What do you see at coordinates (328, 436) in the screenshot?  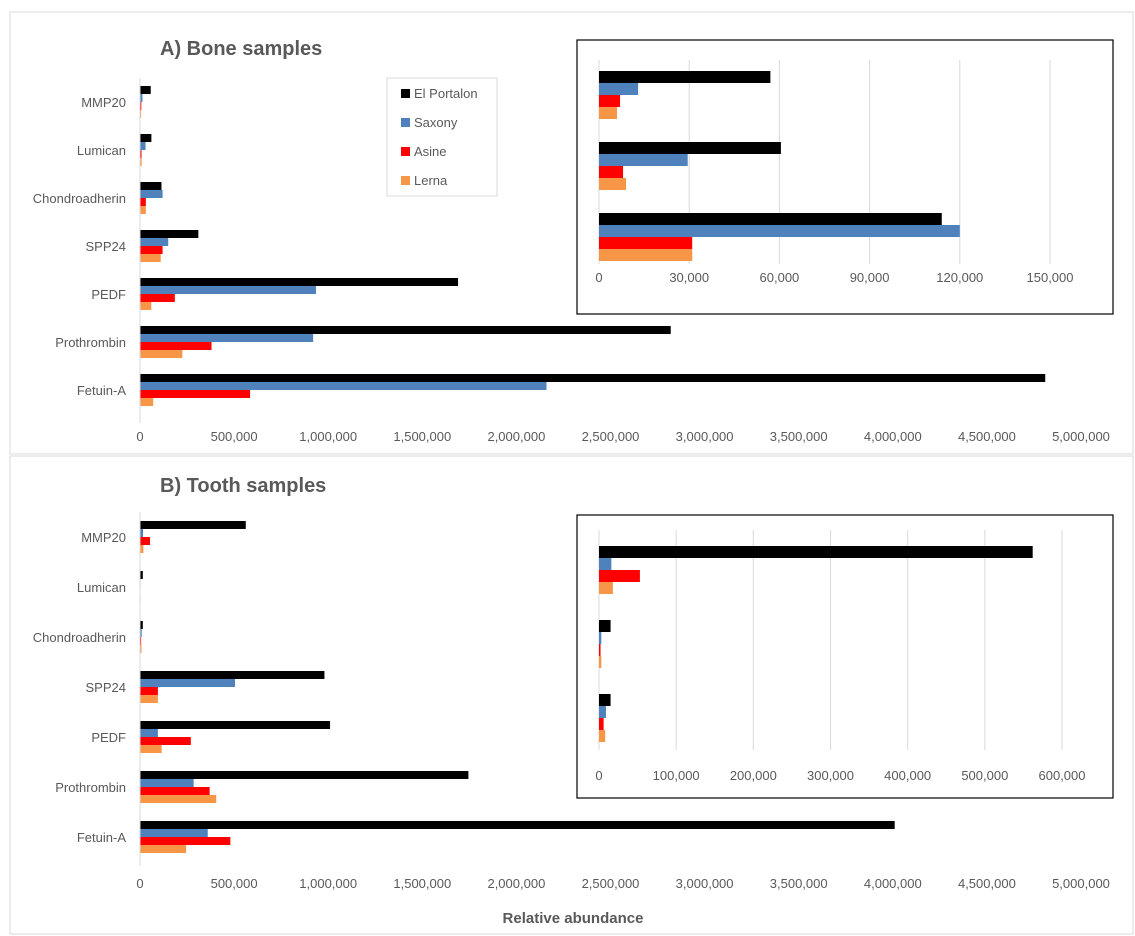 I see `panel-a-x-tick-2: 1,000,000` at bounding box center [328, 436].